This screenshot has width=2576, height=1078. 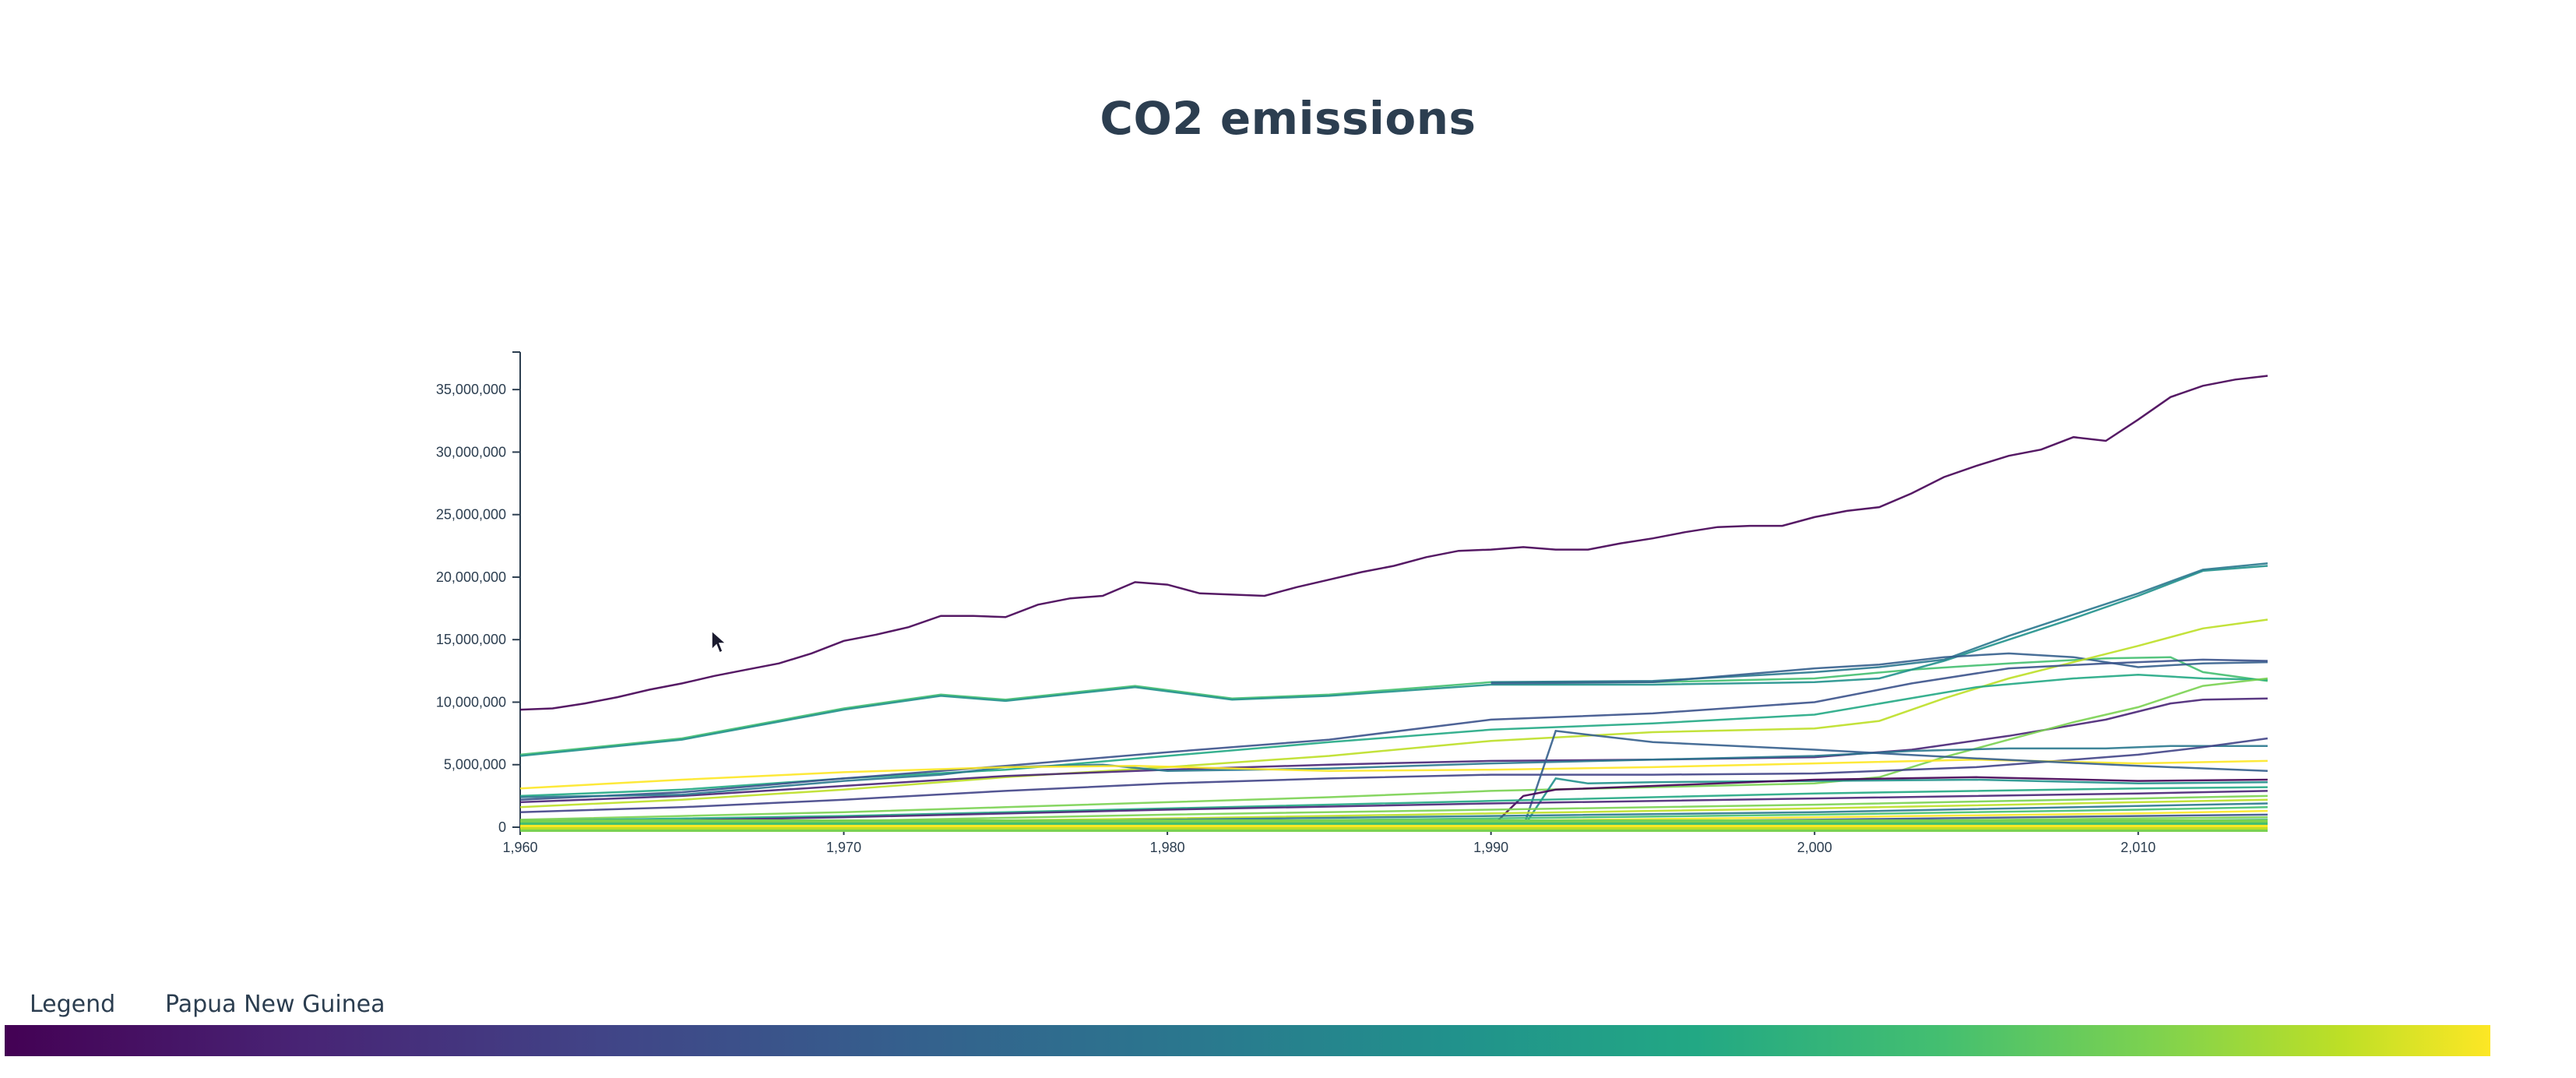 I want to click on y-tick-label: 20,000,000, so click(x=471, y=577).